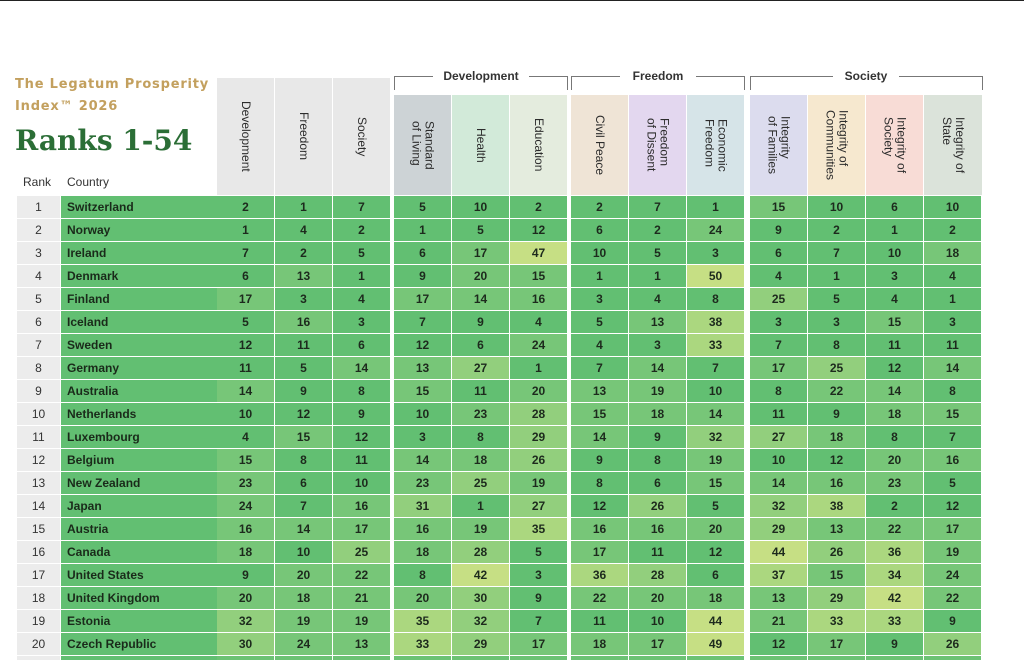 This screenshot has width=1024, height=660. Describe the element at coordinates (715, 345) in the screenshot. I see `rank-value-cell: 33` at that location.